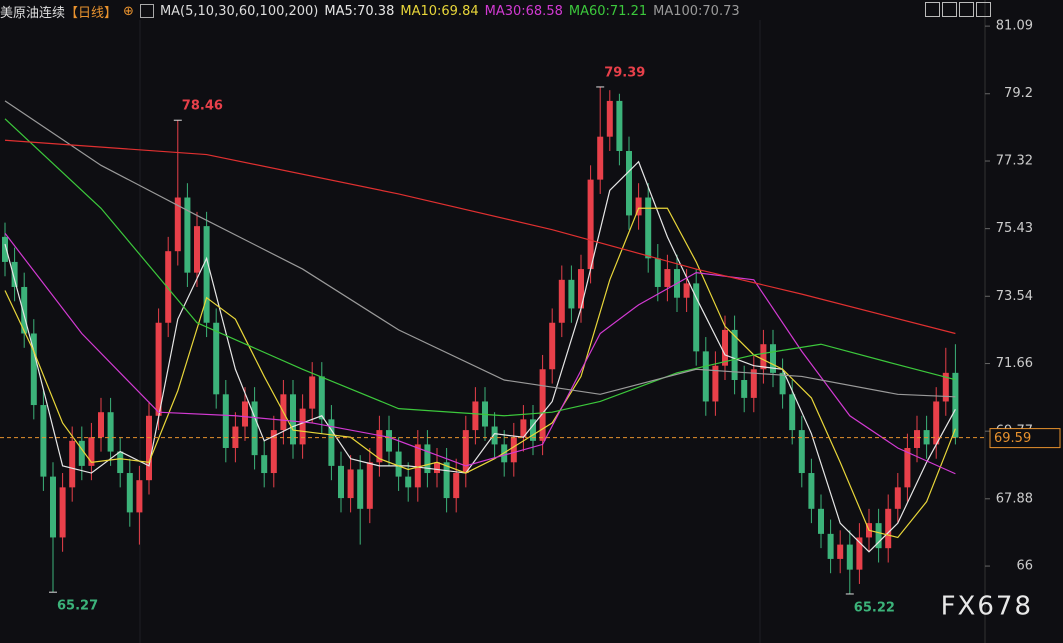  I want to click on legend-entry: MA10:69.84, so click(439, 11).